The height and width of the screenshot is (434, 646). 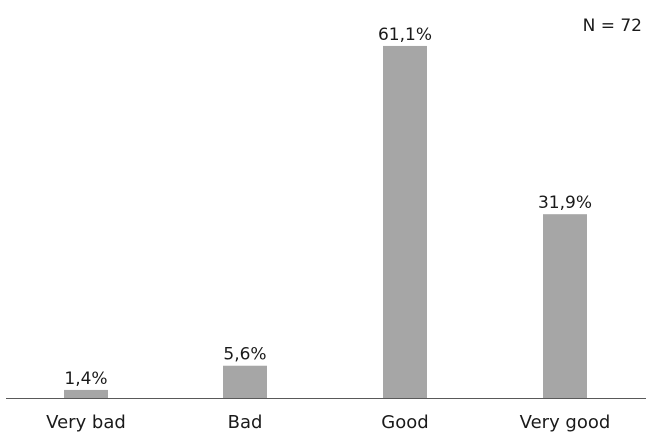 I want to click on category-labels-group: Very bad Bad Good Very good, so click(x=328, y=422).